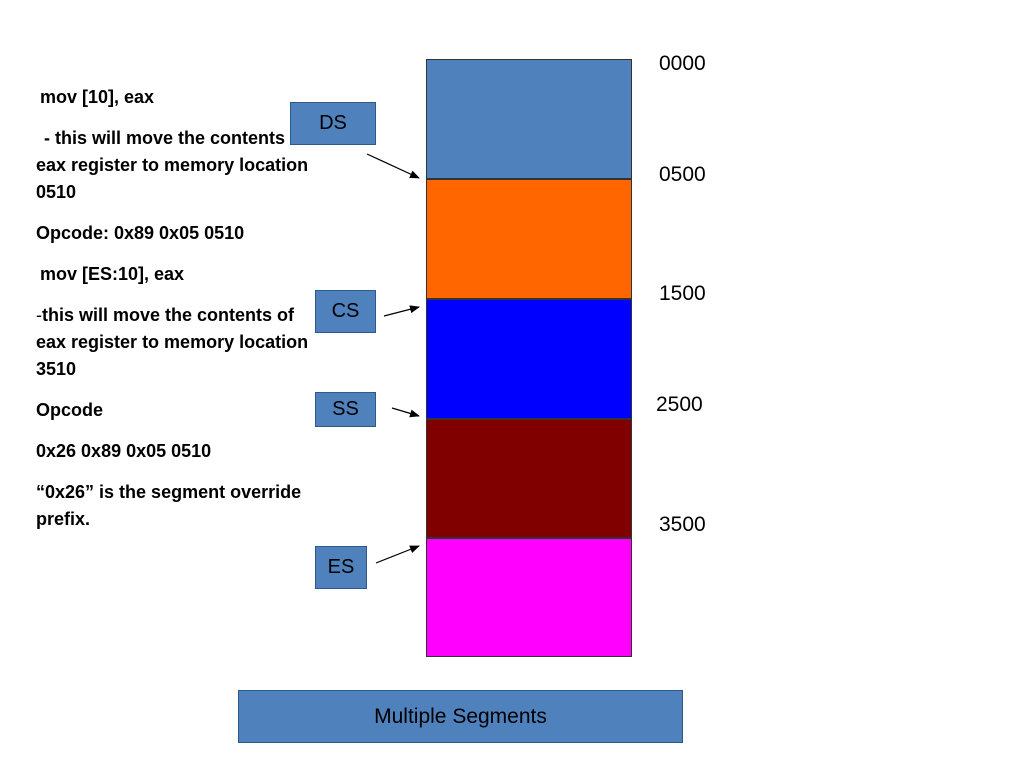 This screenshot has width=1024, height=768. I want to click on memory-block-cs, so click(529, 359).